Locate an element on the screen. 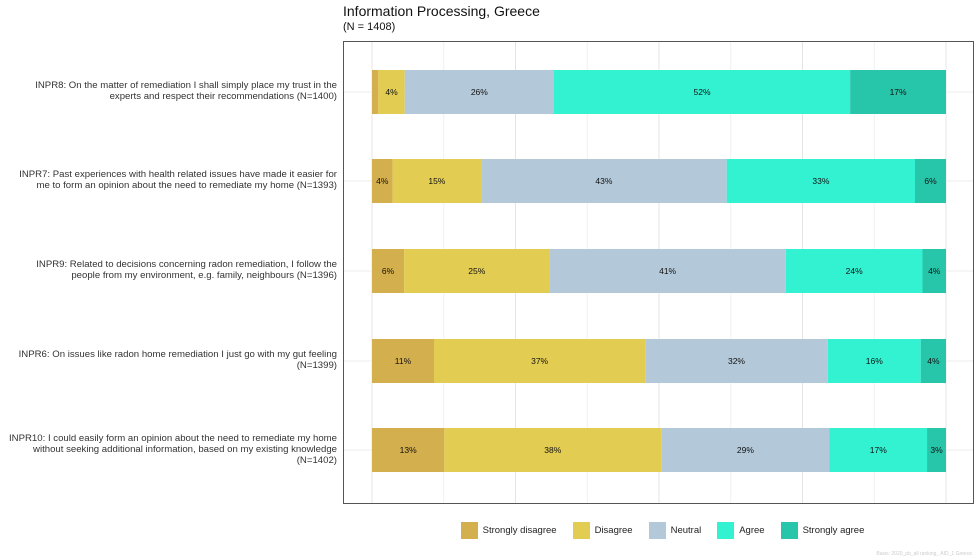 The width and height of the screenshot is (980, 560). bar-segment-inpr6-strongly-agree is located at coordinates (933, 361).